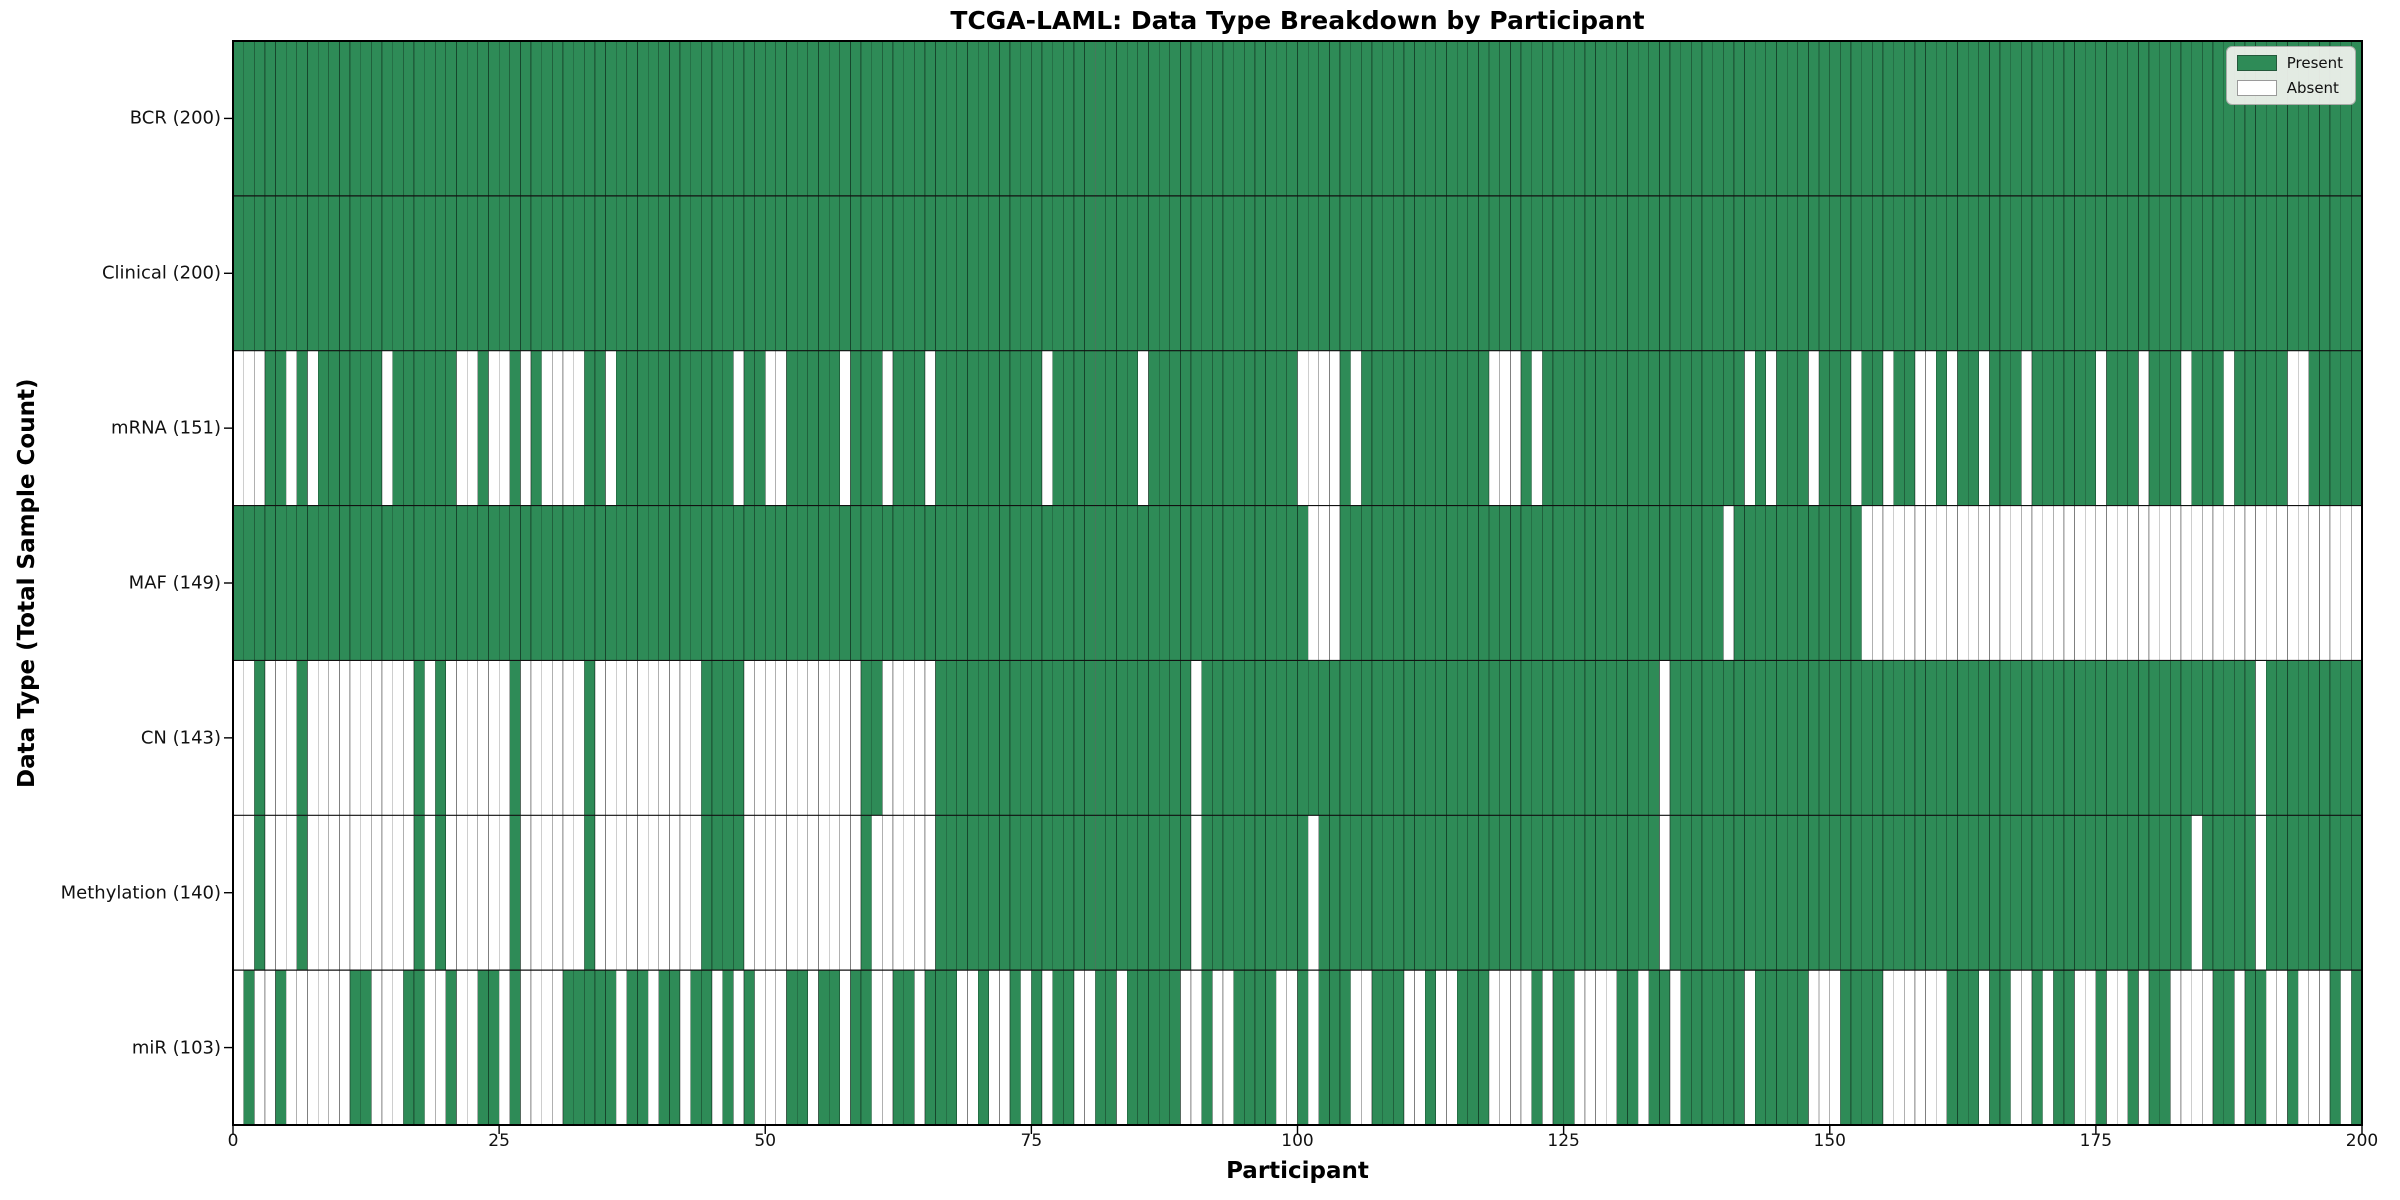 Image resolution: width=2400 pixels, height=1200 pixels. I want to click on y-tick-label-MAF: MAF (149), so click(174, 583).